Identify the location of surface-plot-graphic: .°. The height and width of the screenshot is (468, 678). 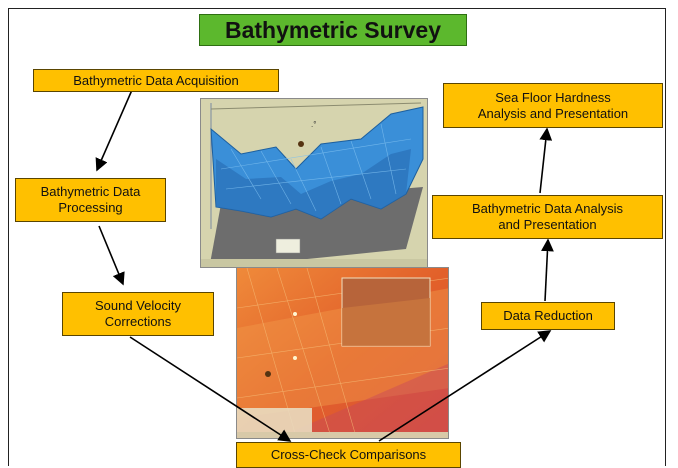
(314, 183).